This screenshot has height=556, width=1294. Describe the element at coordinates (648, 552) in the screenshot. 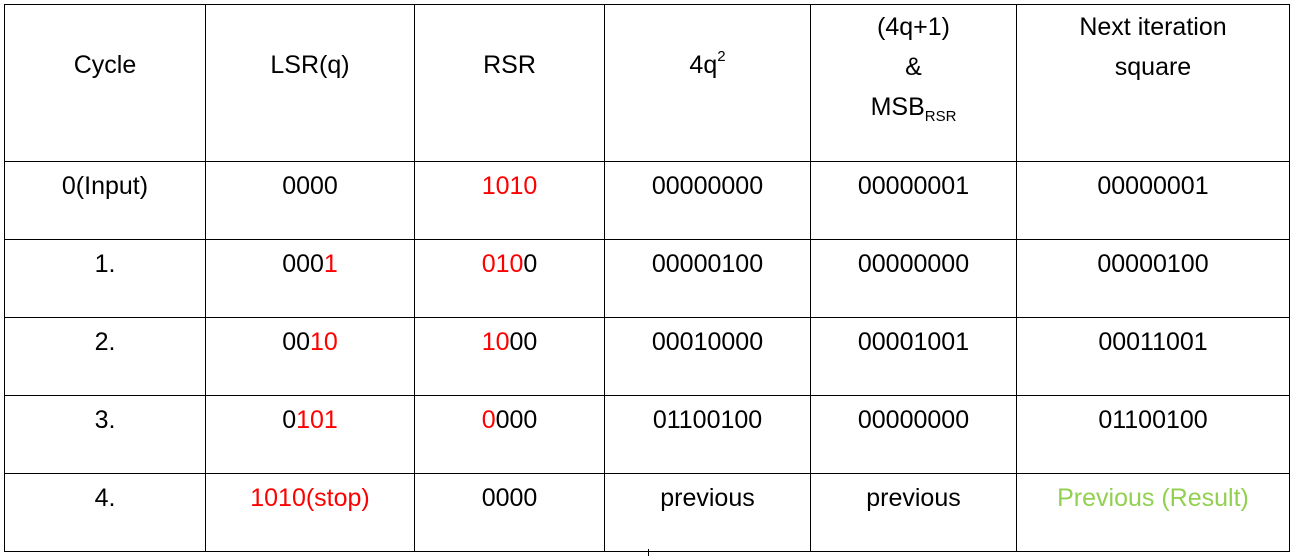

I see `page-edge-marker` at that location.